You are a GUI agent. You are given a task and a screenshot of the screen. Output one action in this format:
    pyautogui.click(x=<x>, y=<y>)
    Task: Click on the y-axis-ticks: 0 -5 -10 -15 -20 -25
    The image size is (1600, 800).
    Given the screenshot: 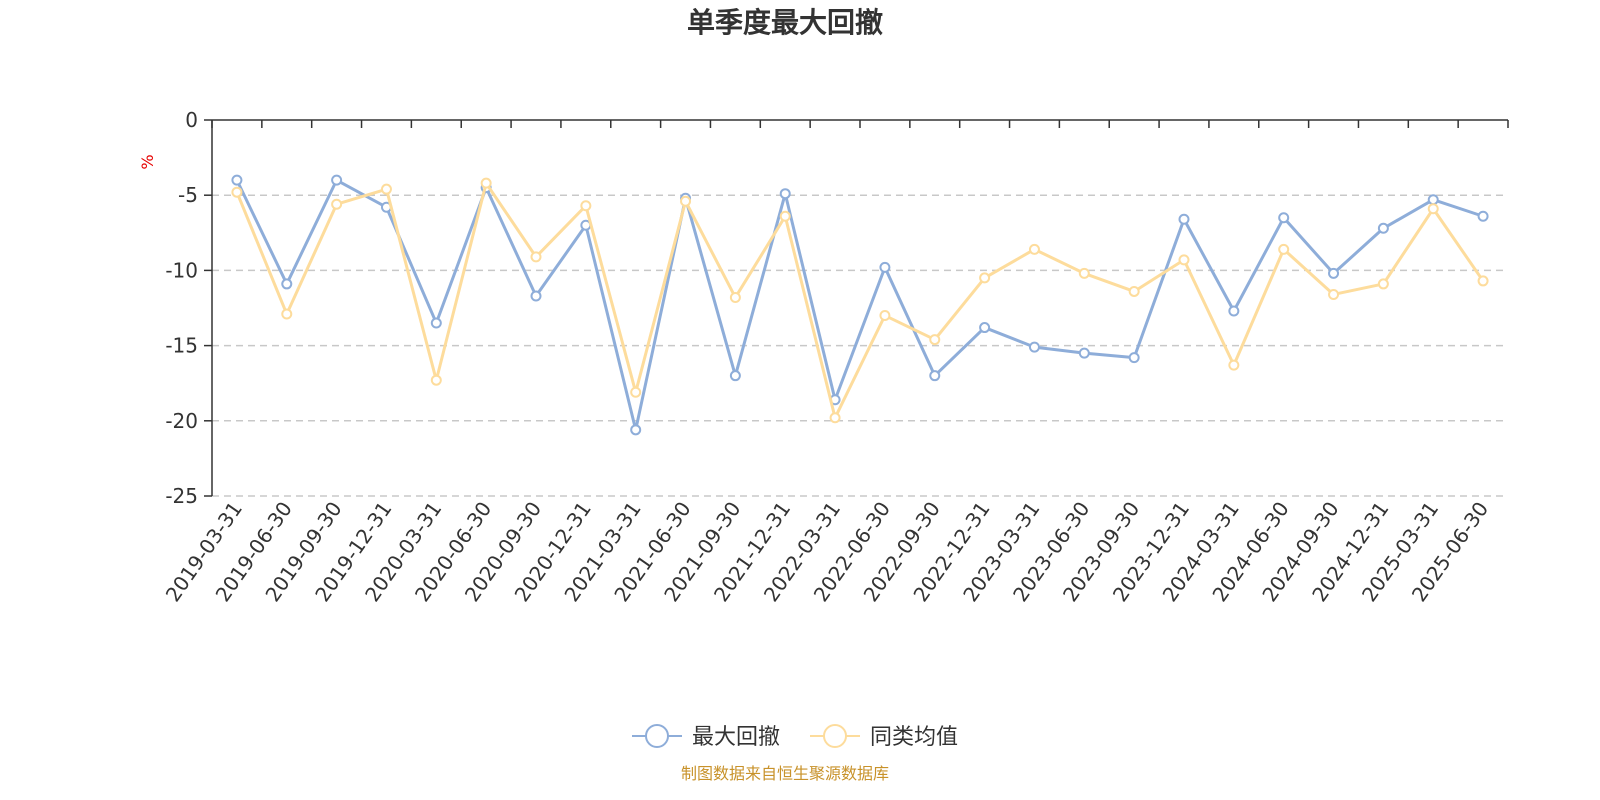 What is the action you would take?
    pyautogui.click(x=188, y=308)
    